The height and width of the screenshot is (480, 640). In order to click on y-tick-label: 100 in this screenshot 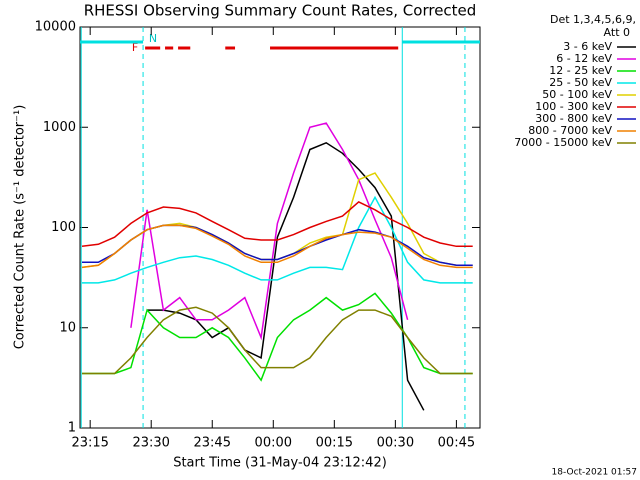, I will do `click(63, 227)`.